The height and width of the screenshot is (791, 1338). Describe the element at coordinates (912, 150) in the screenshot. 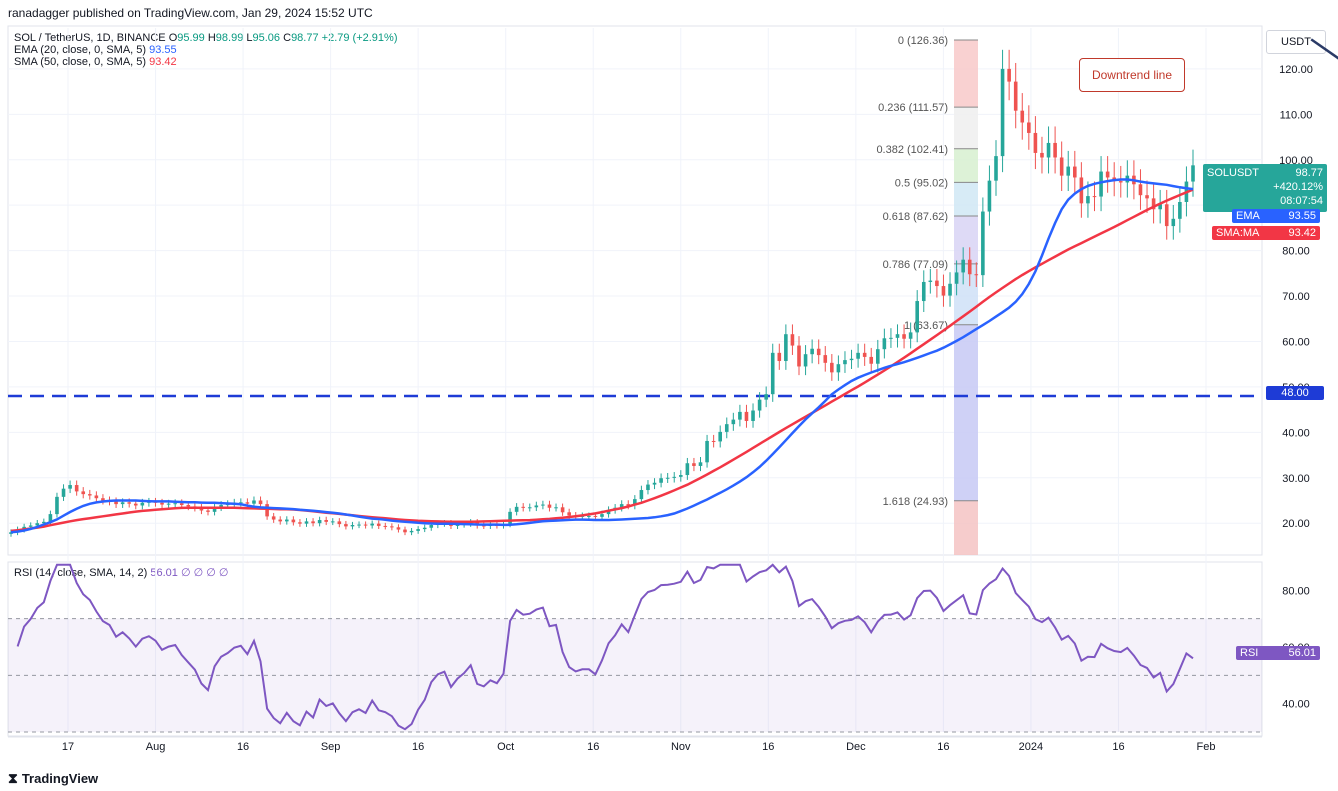

I see `fib-label: 0.382 (102.41)` at that location.